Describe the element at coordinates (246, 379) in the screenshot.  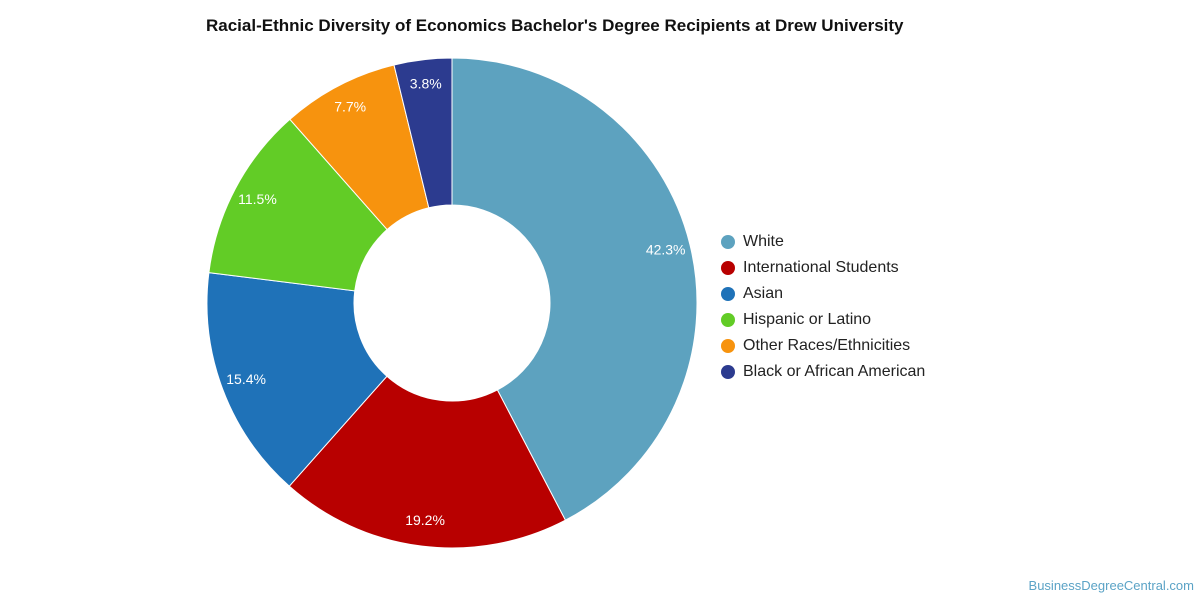
I see `slice-label-asian: 15.4%` at that location.